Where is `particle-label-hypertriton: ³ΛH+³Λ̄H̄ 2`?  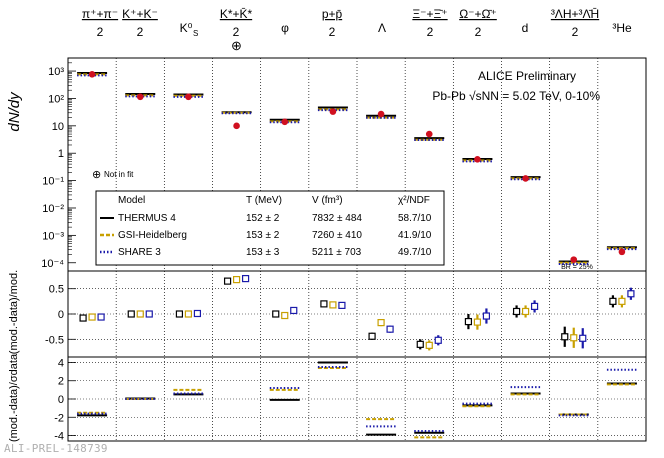
particle-label-hypertriton: ³ΛH+³Λ̄H̄ 2 is located at coordinates (575, 23).